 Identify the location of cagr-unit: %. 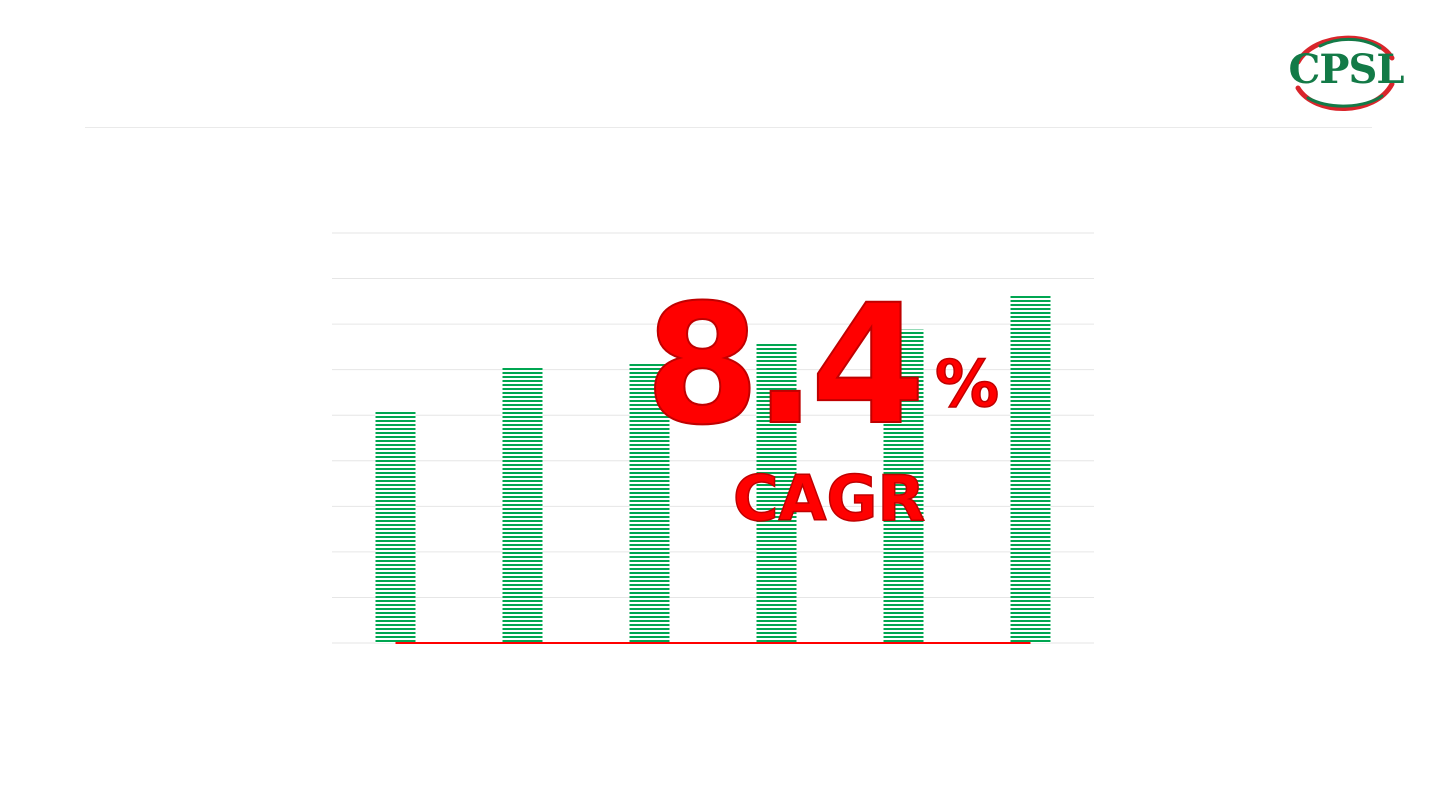
(967, 385).